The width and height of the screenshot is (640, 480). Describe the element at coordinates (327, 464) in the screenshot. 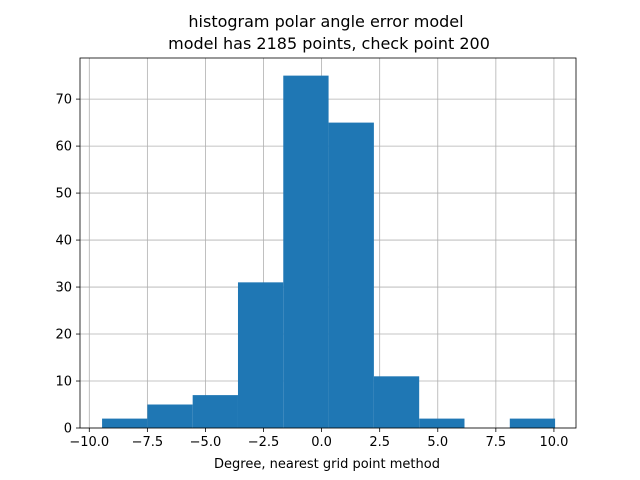

I see `x-axis-label: Degree, nearest grid point method` at that location.